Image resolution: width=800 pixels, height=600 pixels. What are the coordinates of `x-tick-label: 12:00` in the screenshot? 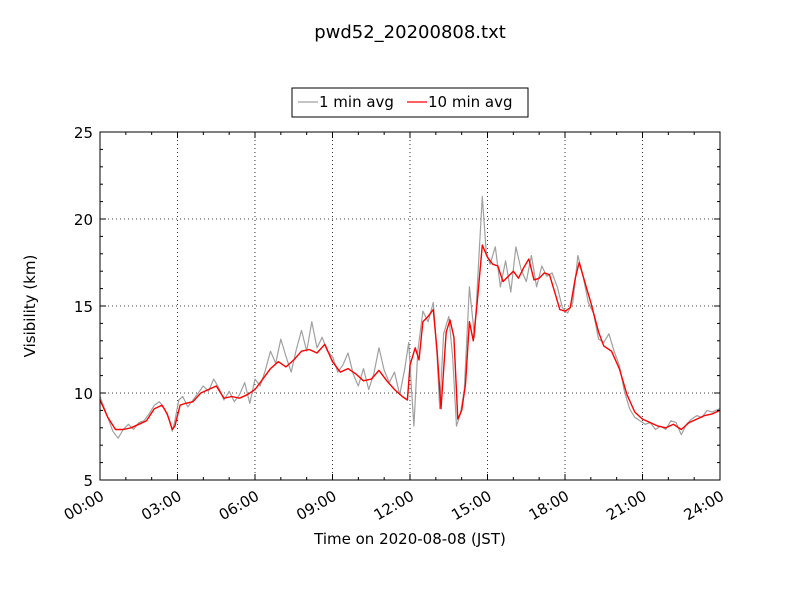 It's located at (394, 505).